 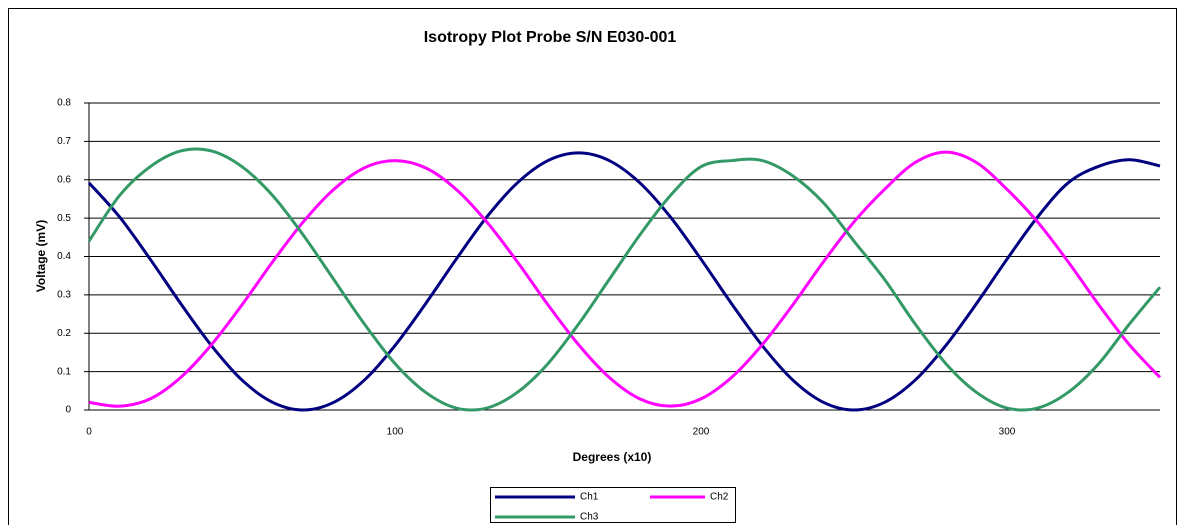 I want to click on y-tick-label: 0.2, so click(x=64, y=333).